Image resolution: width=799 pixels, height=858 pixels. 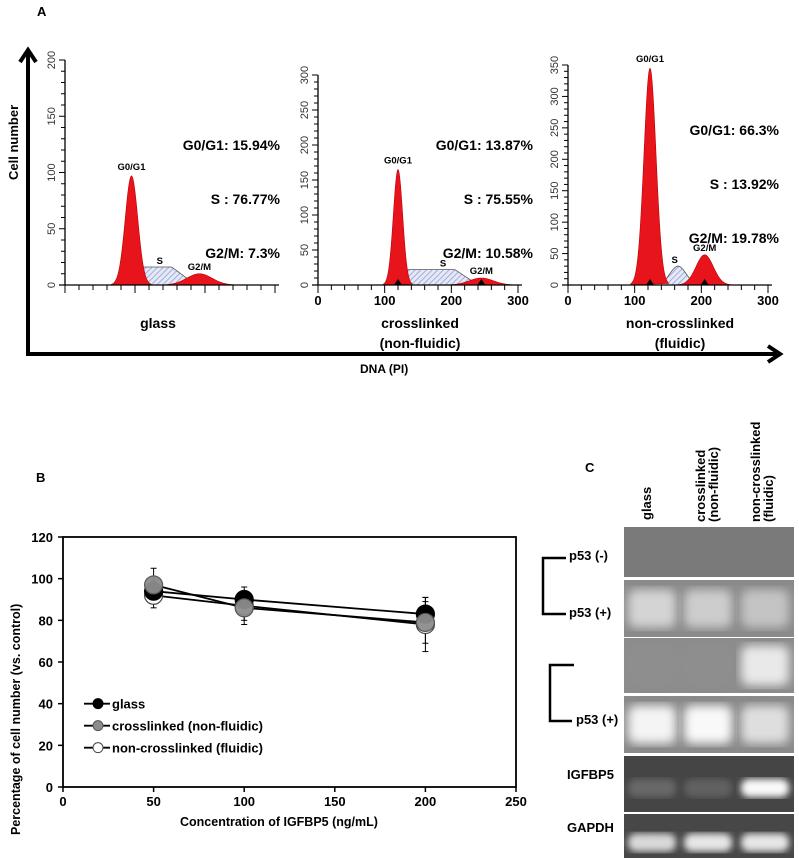 I want to click on panel-b-x-axis-title: Concentration of IGFBP5 (ng/mL), so click(x=279, y=822).